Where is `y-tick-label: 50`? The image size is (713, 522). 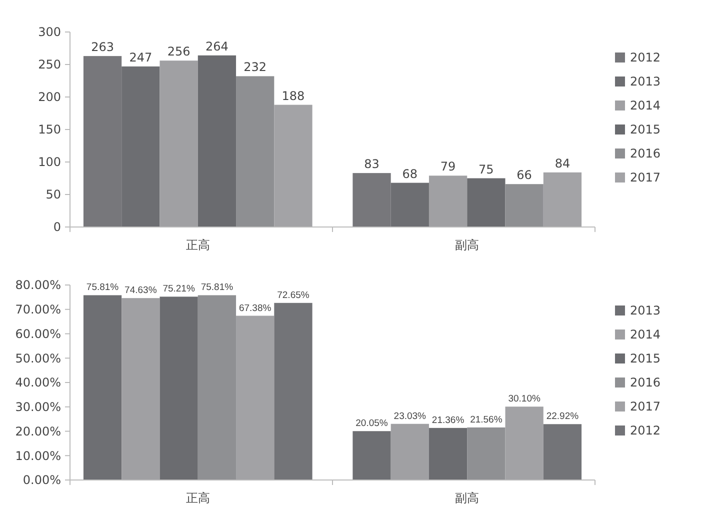
y-tick-label: 50 is located at coordinates (53, 195).